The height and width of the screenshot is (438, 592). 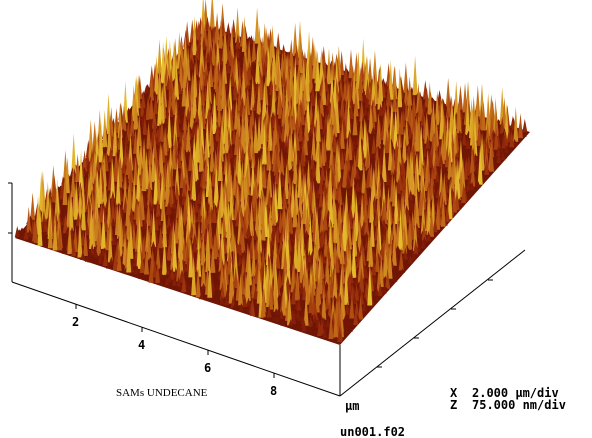 I want to click on z-scale-label: Z, so click(x=453, y=405).